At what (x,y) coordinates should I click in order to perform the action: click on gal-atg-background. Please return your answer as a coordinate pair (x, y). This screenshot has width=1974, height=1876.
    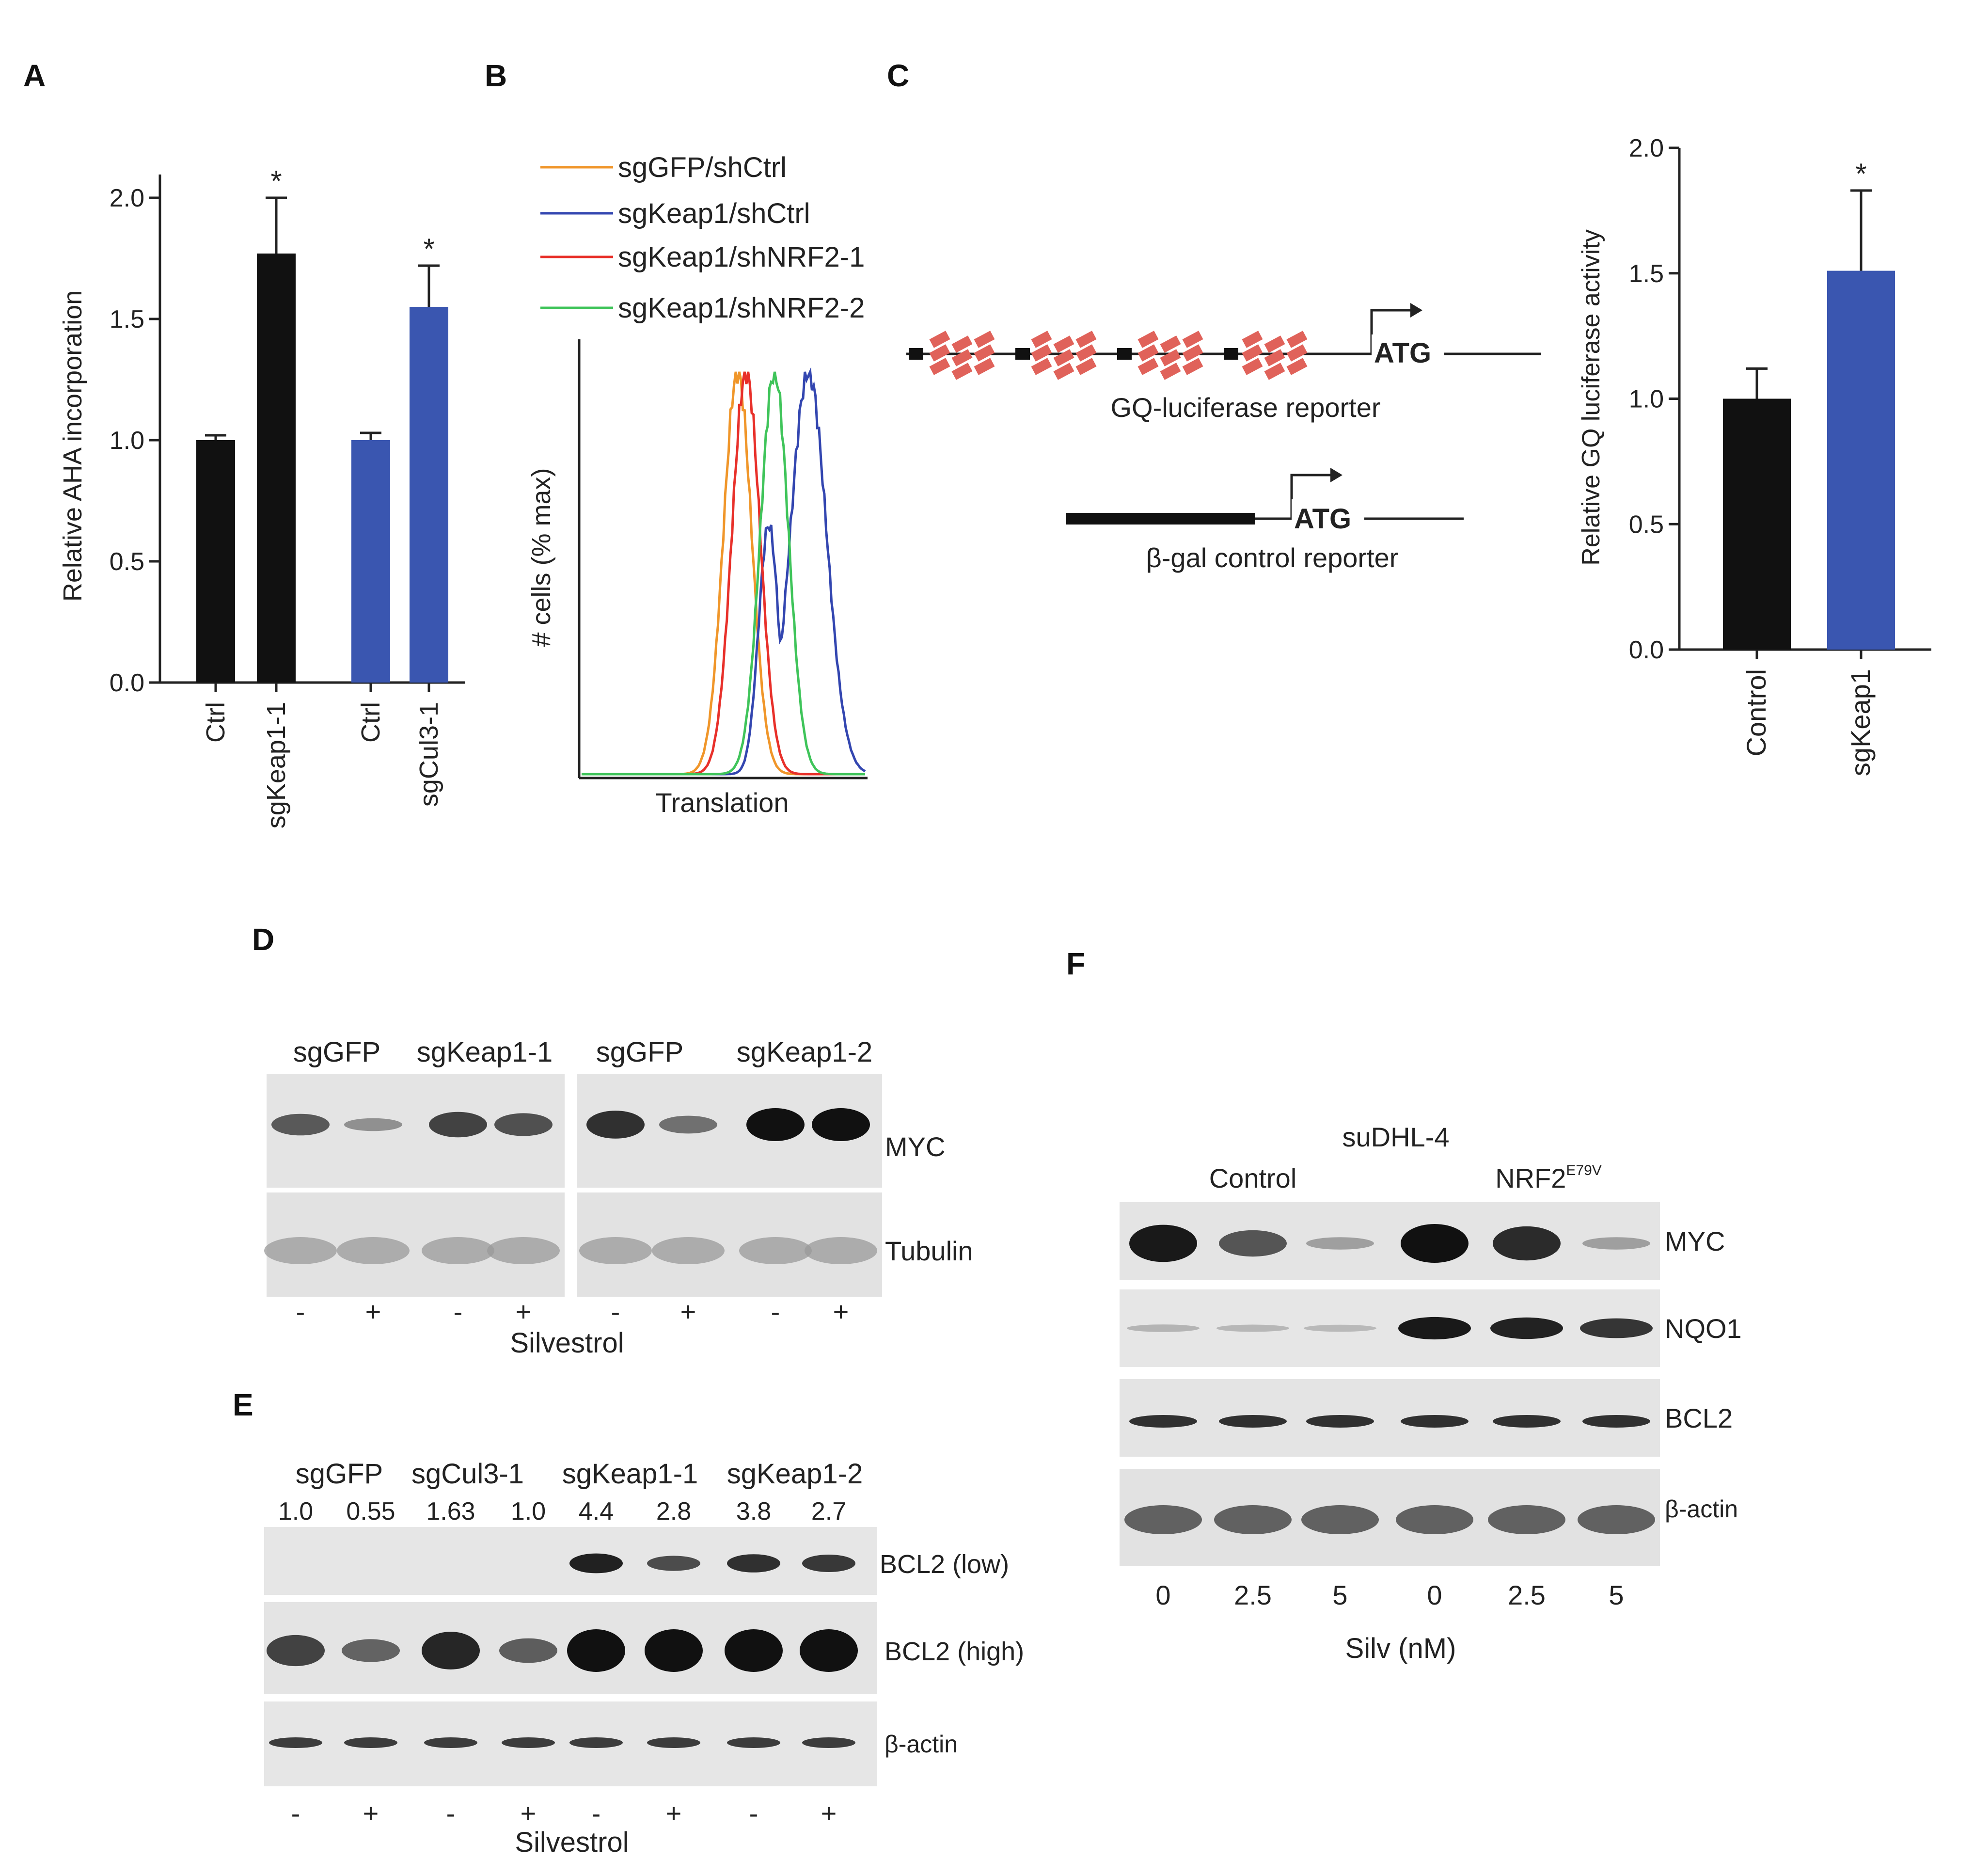
    Looking at the image, I should click on (1328, 516).